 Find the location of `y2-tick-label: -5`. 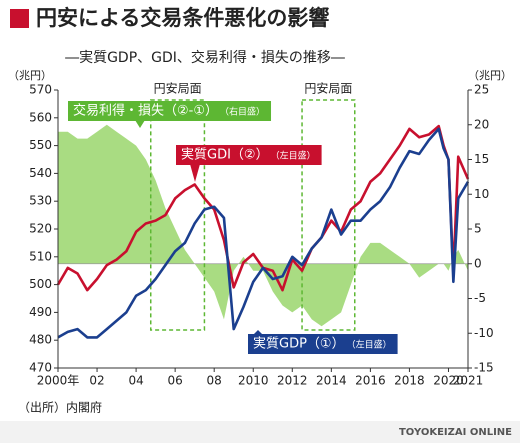

y2-tick-label: -5 is located at coordinates (480, 298).